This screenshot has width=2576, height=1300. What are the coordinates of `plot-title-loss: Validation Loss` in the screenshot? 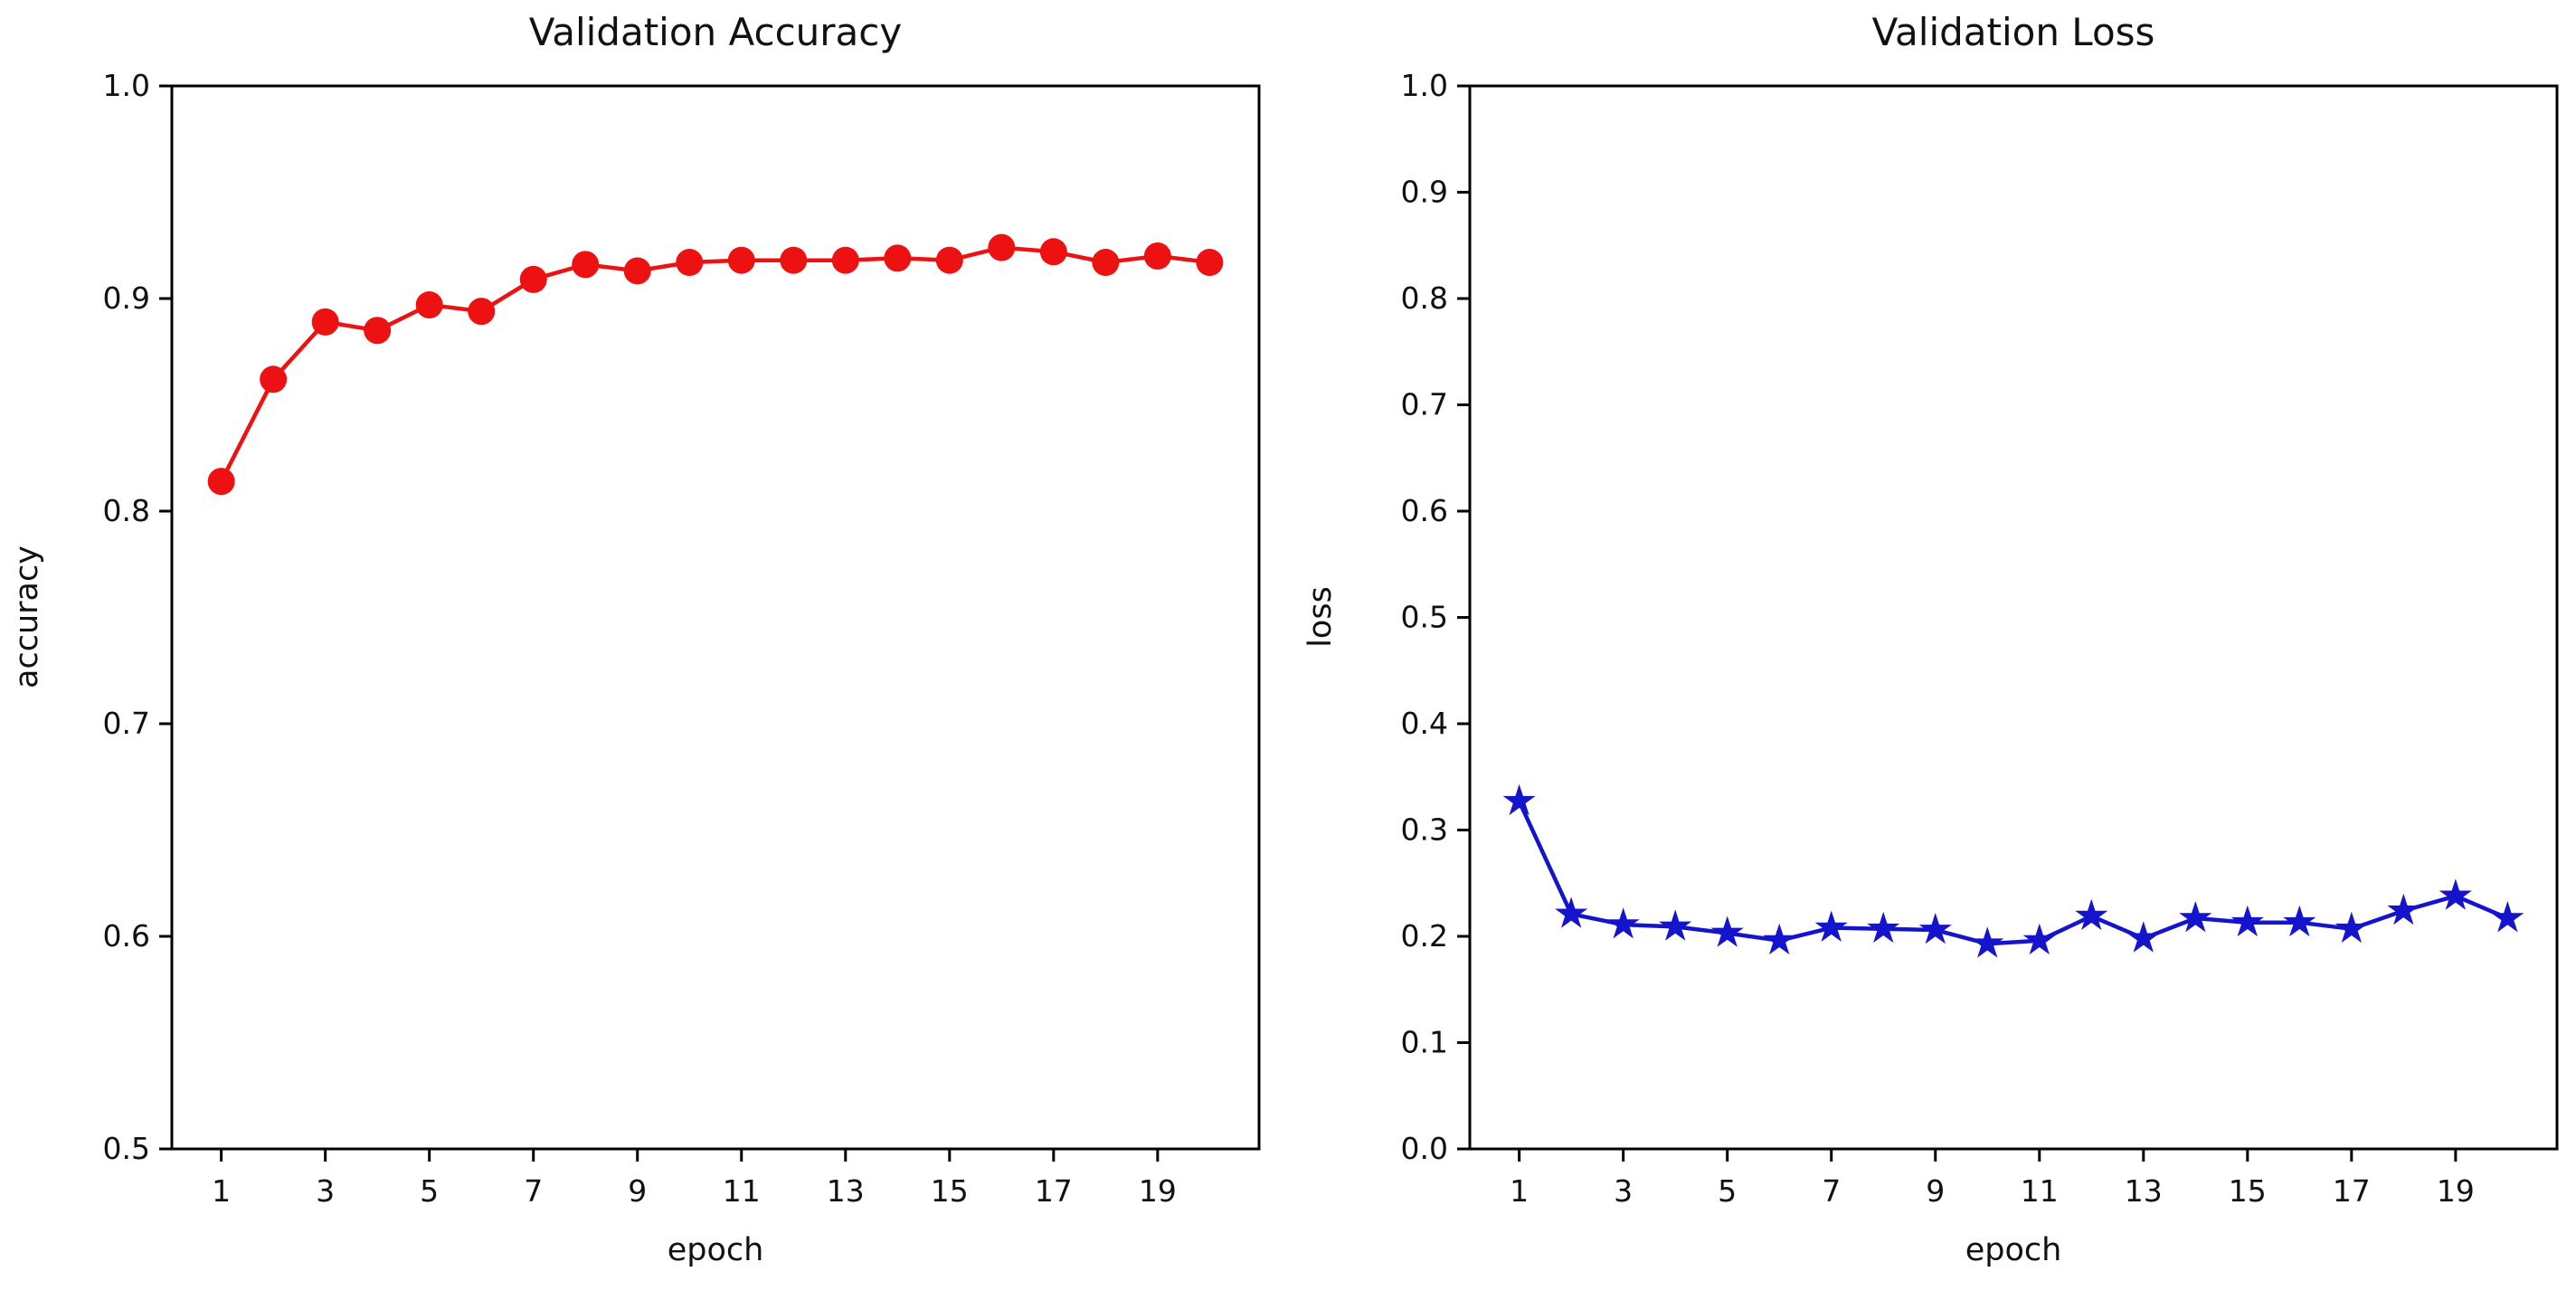 It's located at (2013, 32).